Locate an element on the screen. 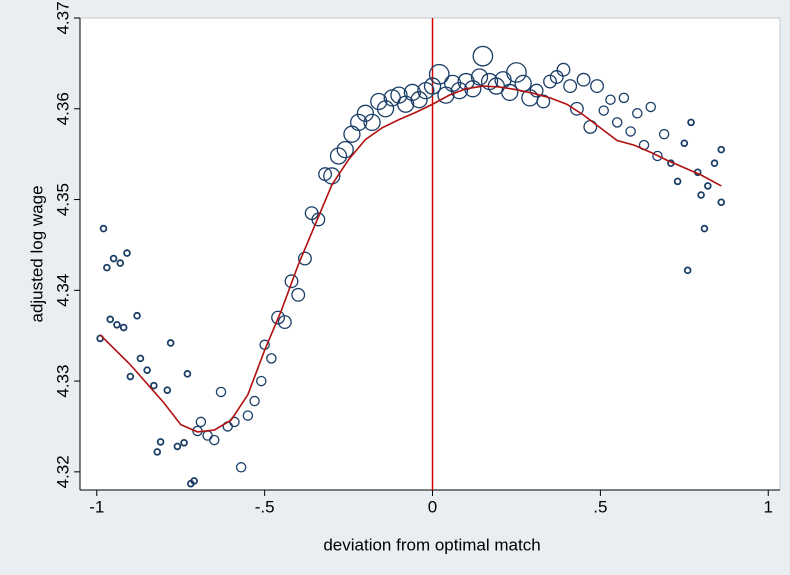 The height and width of the screenshot is (575, 790). y-tick-label: 4.36 is located at coordinates (62, 108).